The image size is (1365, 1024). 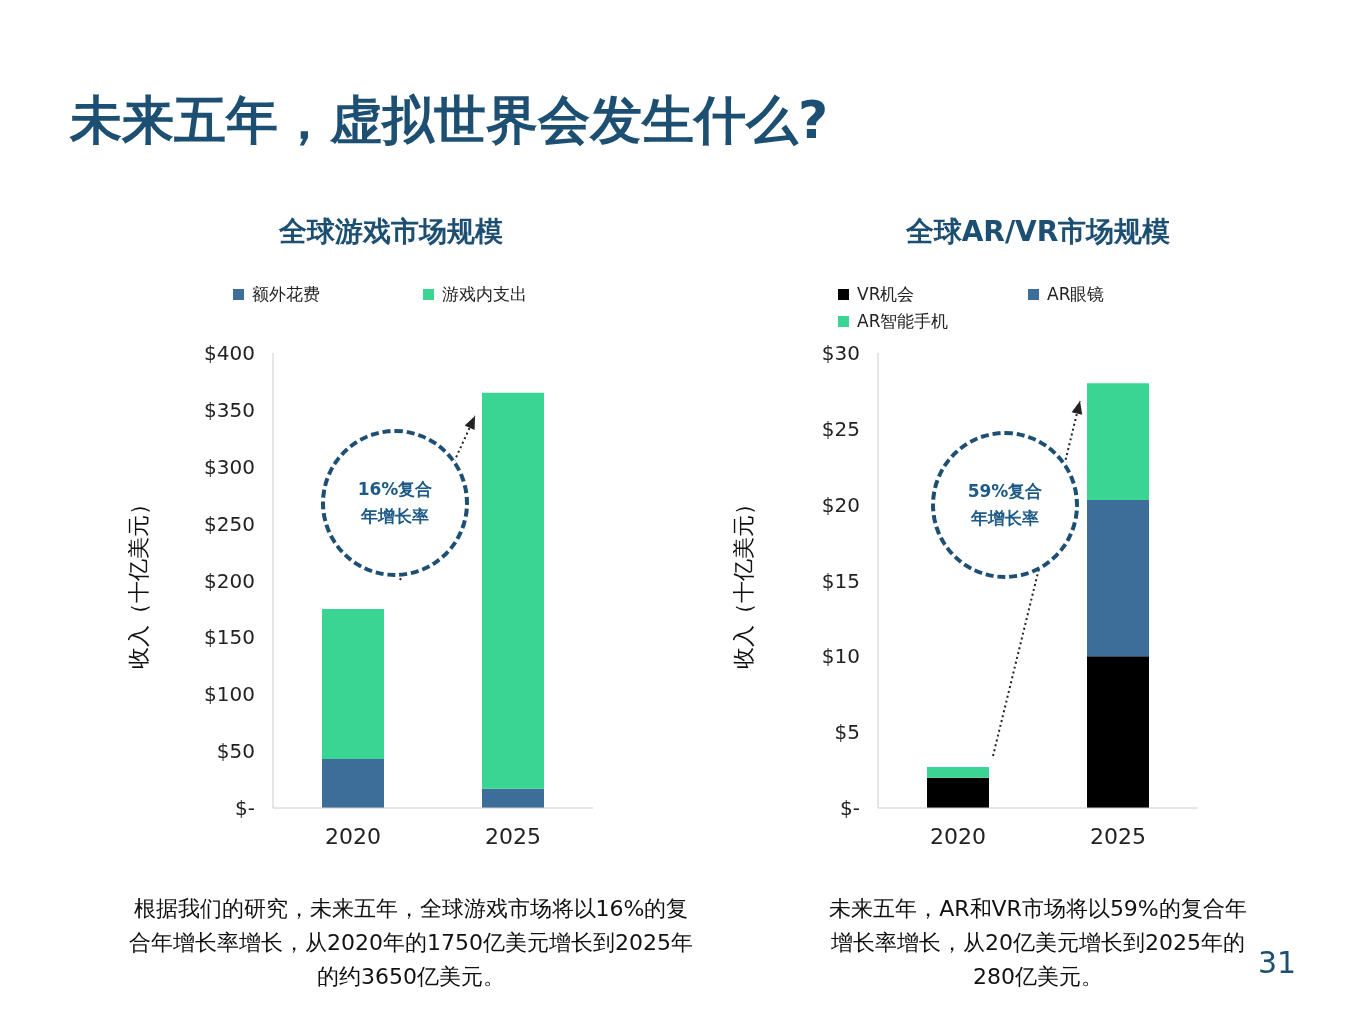 What do you see at coordinates (286, 294) in the screenshot?
I see `legend-label: 额外花费` at bounding box center [286, 294].